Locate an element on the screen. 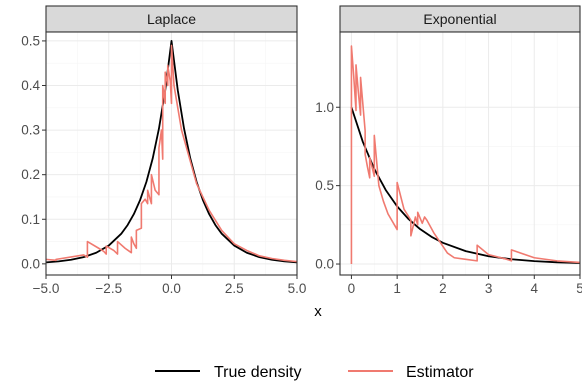  x-tick-label: 5.0 is located at coordinates (297, 288).